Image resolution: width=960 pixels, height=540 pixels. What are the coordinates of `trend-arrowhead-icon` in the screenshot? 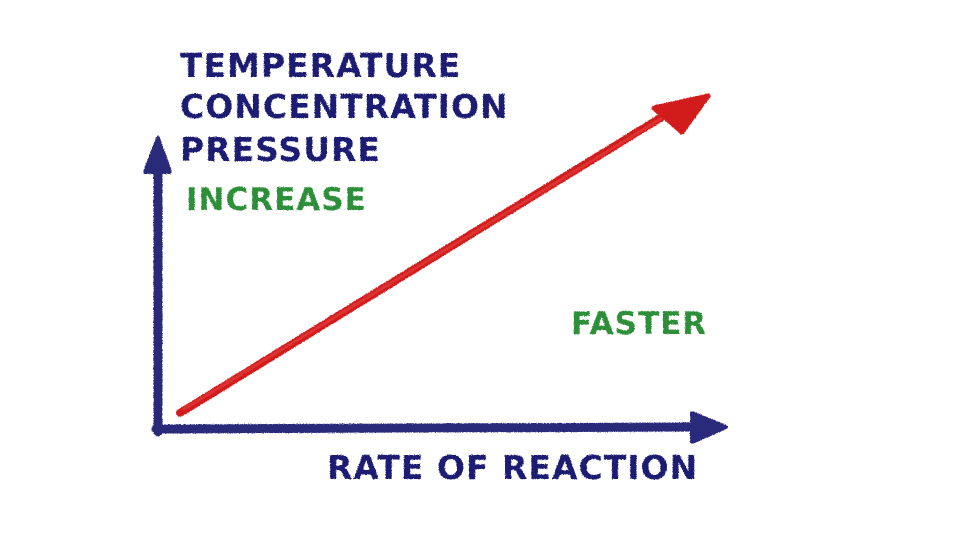 It's located at (681, 114).